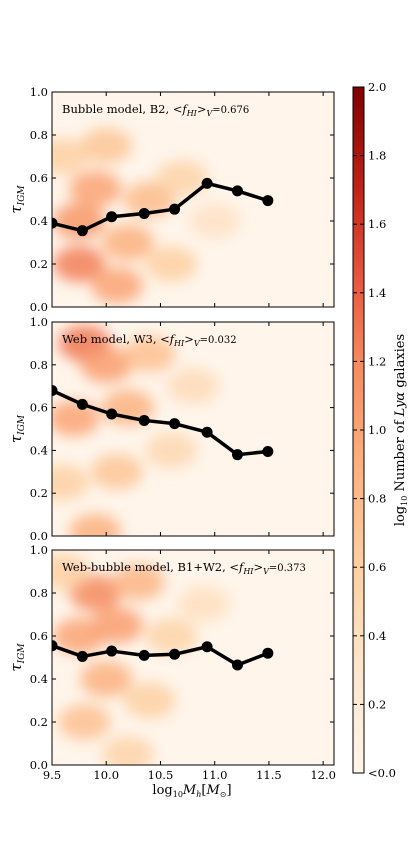 This screenshot has height=858, width=415. Describe the element at coordinates (377, 156) in the screenshot. I see `colorbar-tick-label: 1.8` at that location.